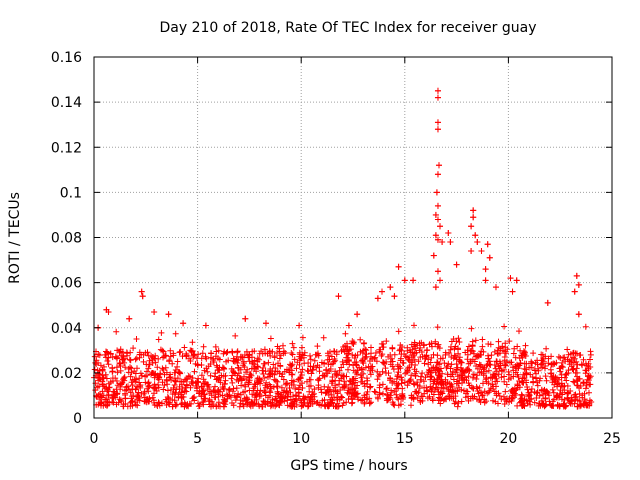 This screenshot has height=480, width=640. Describe the element at coordinates (301, 439) in the screenshot. I see `x-tick-label: 10` at that location.